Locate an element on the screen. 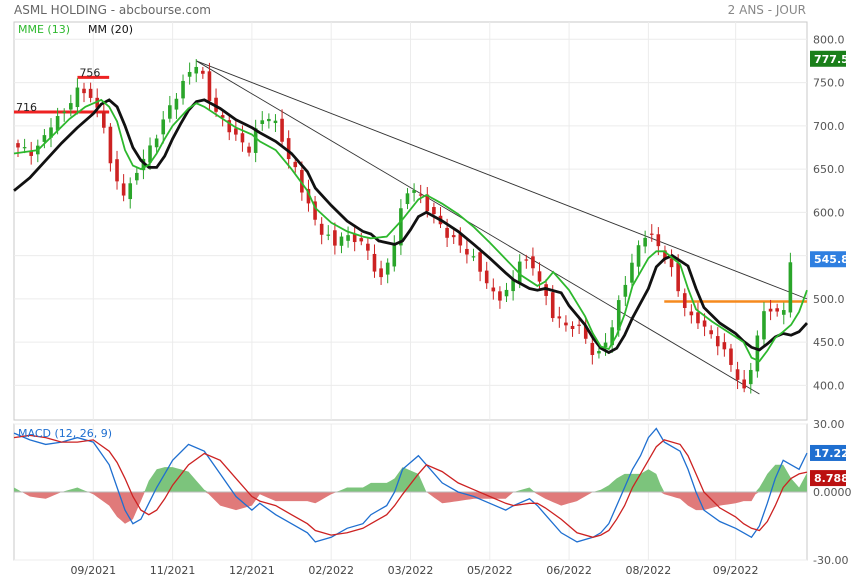 This screenshot has width=855, height=580. macd-y-tick-label: 0.0000 is located at coordinates (832, 492).